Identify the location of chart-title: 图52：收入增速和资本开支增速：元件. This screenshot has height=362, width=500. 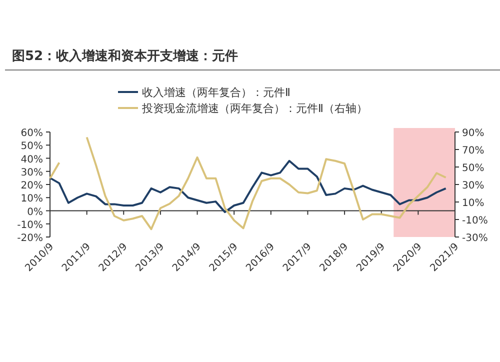
(125, 56).